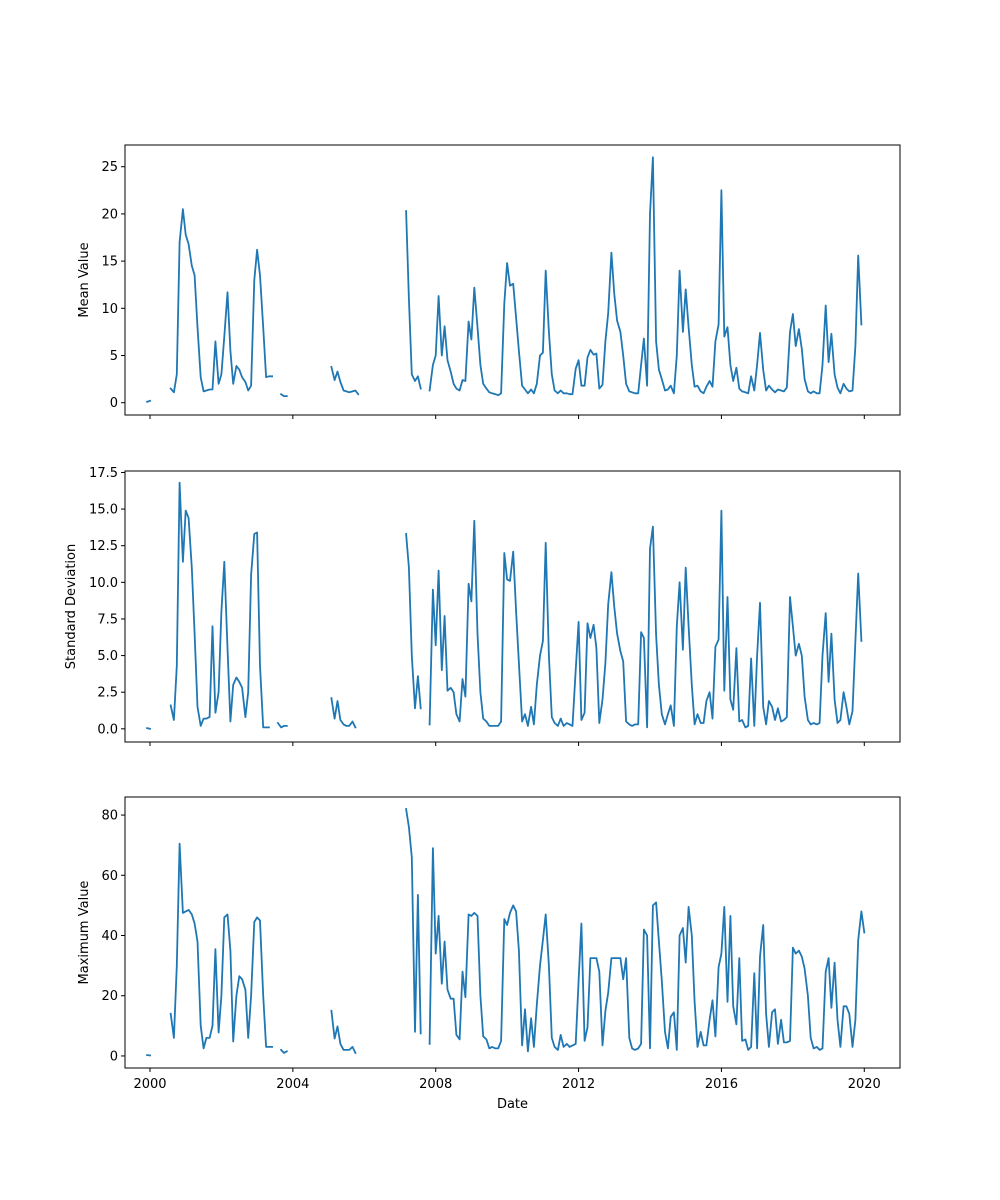 This screenshot has height=1200, width=1000. What do you see at coordinates (292, 1084) in the screenshot?
I see `maximum-value-x-tick-label: 2004` at bounding box center [292, 1084].